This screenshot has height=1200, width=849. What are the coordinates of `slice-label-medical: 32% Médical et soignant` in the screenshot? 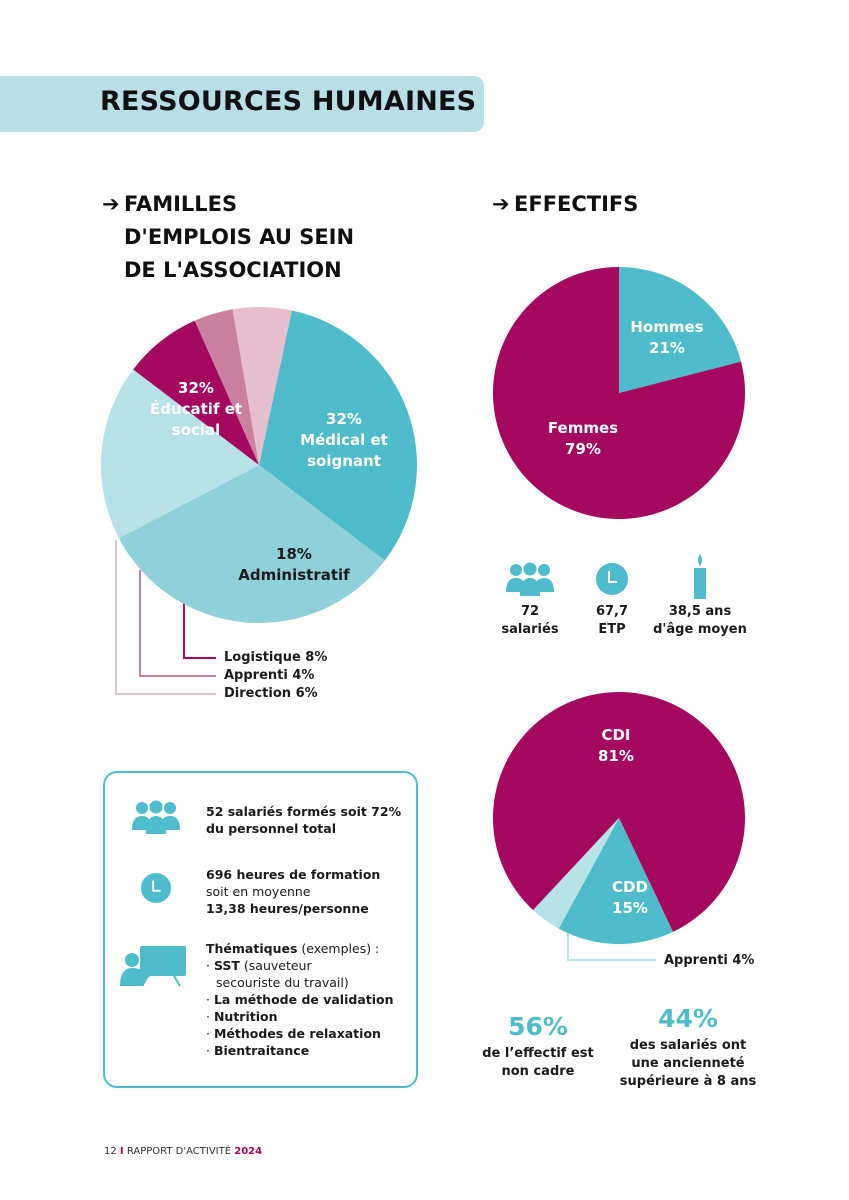 It's located at (344, 440).